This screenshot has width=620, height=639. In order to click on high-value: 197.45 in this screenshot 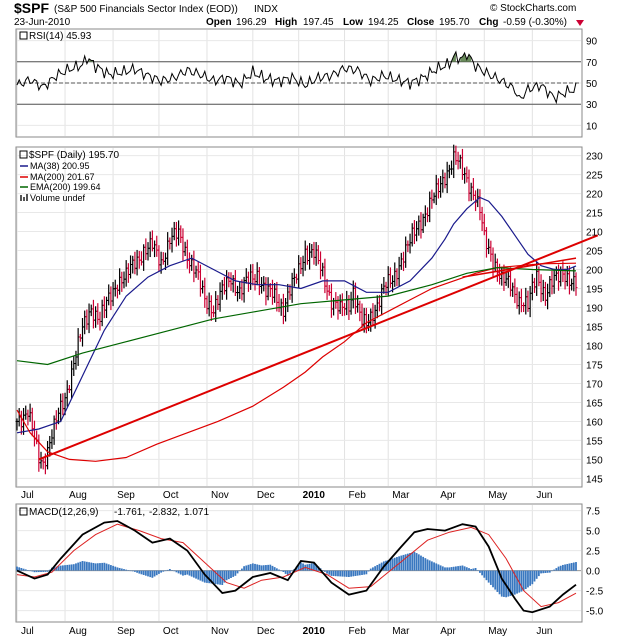, I will do `click(318, 22)`.